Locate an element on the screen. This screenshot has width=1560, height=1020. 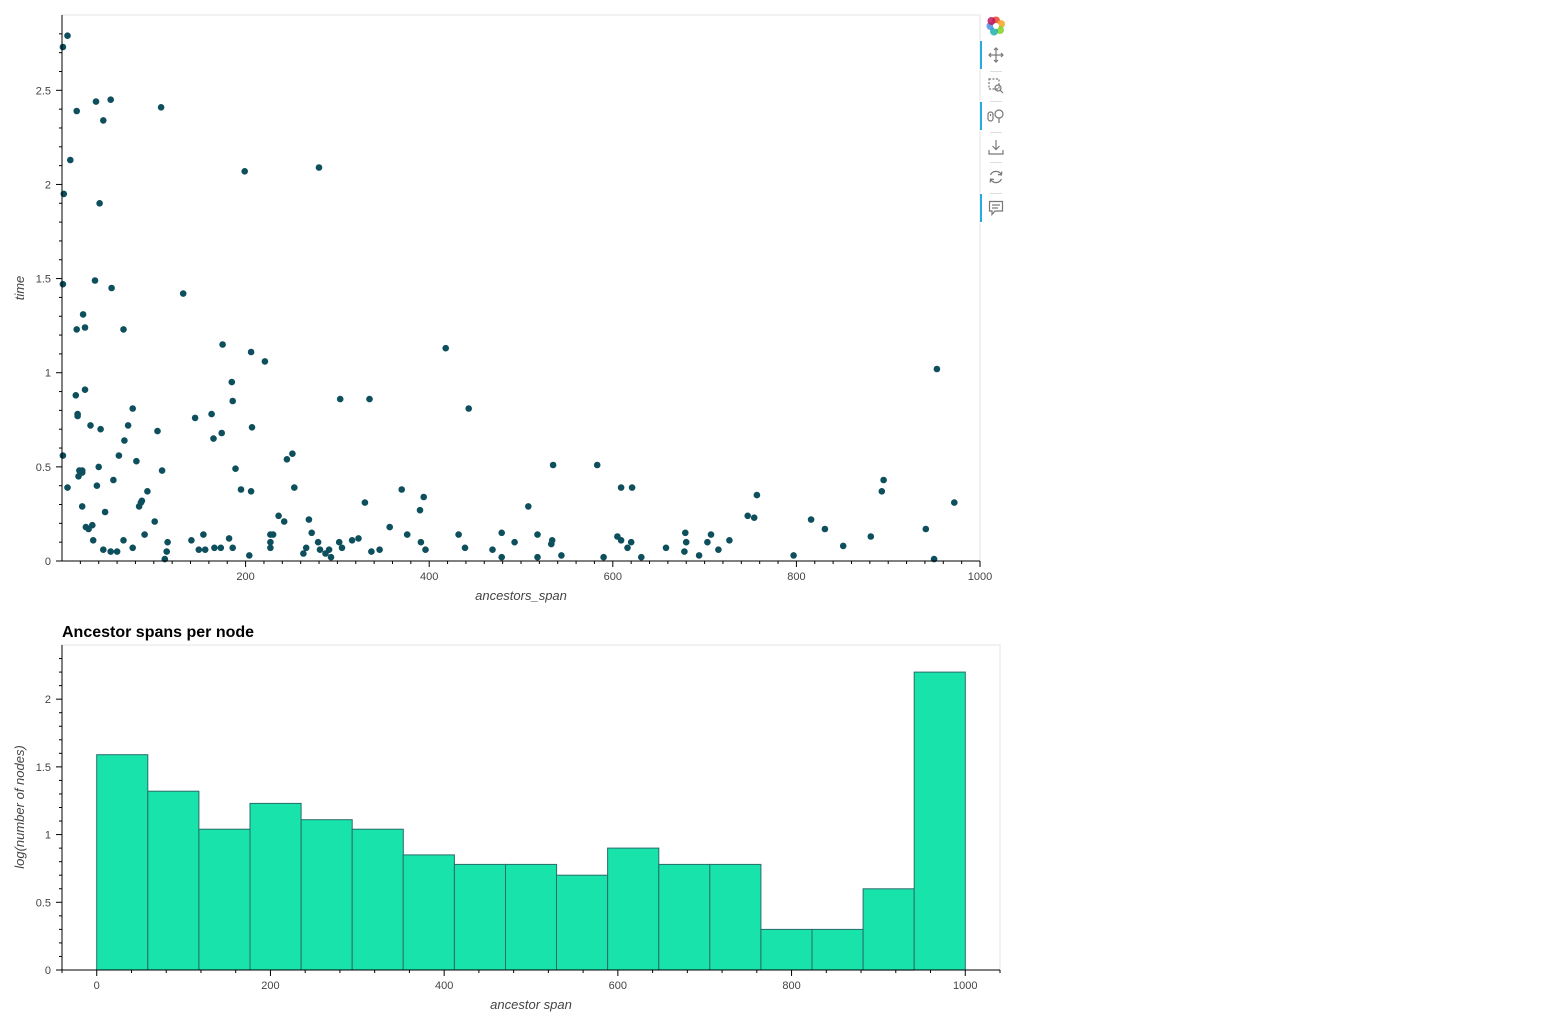
scatter-y-tick-label: 0.5 is located at coordinates (43, 468).